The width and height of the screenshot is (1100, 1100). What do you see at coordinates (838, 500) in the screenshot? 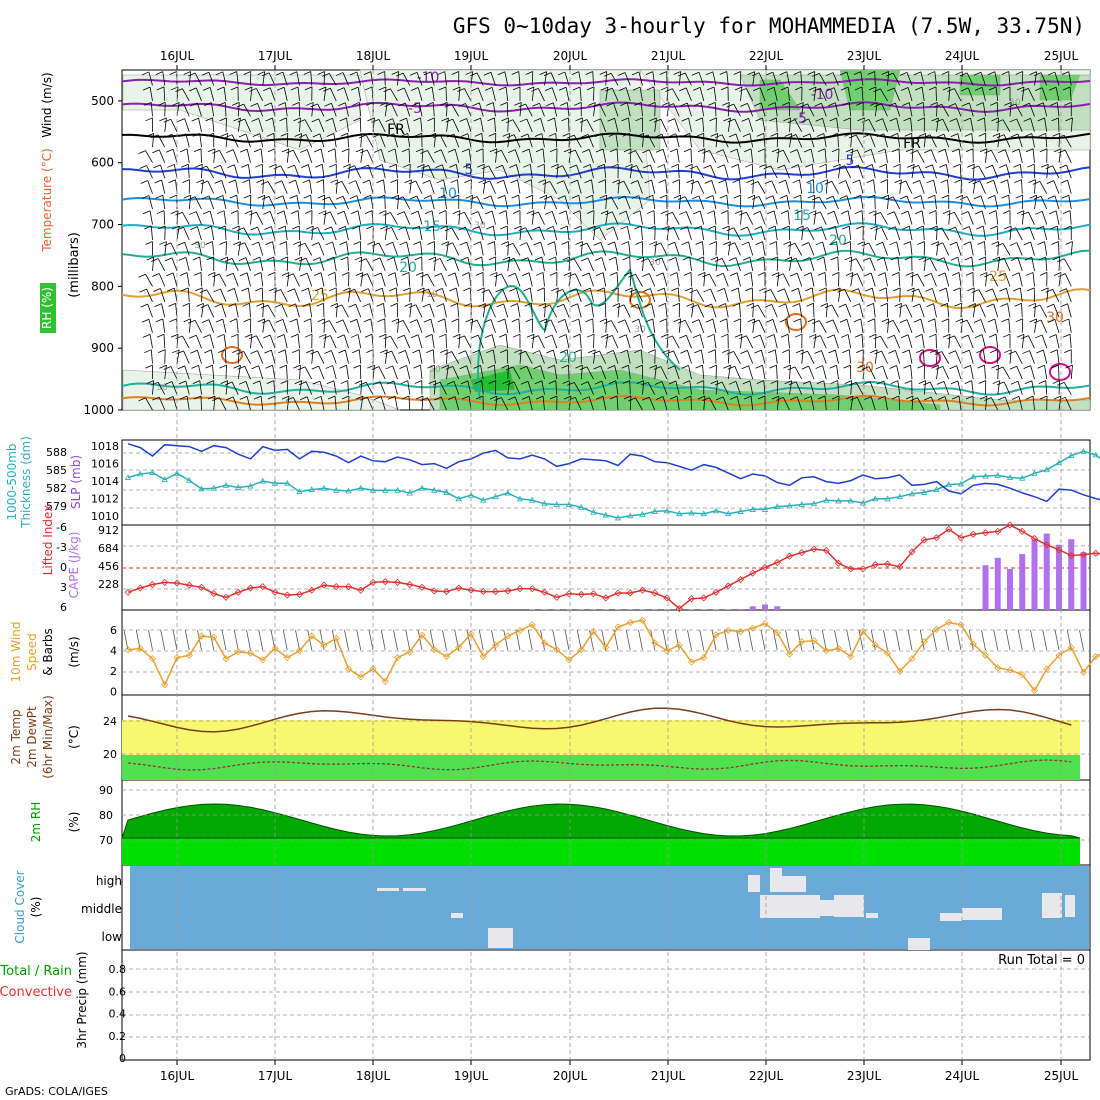
I see `thickness-point` at bounding box center [838, 500].